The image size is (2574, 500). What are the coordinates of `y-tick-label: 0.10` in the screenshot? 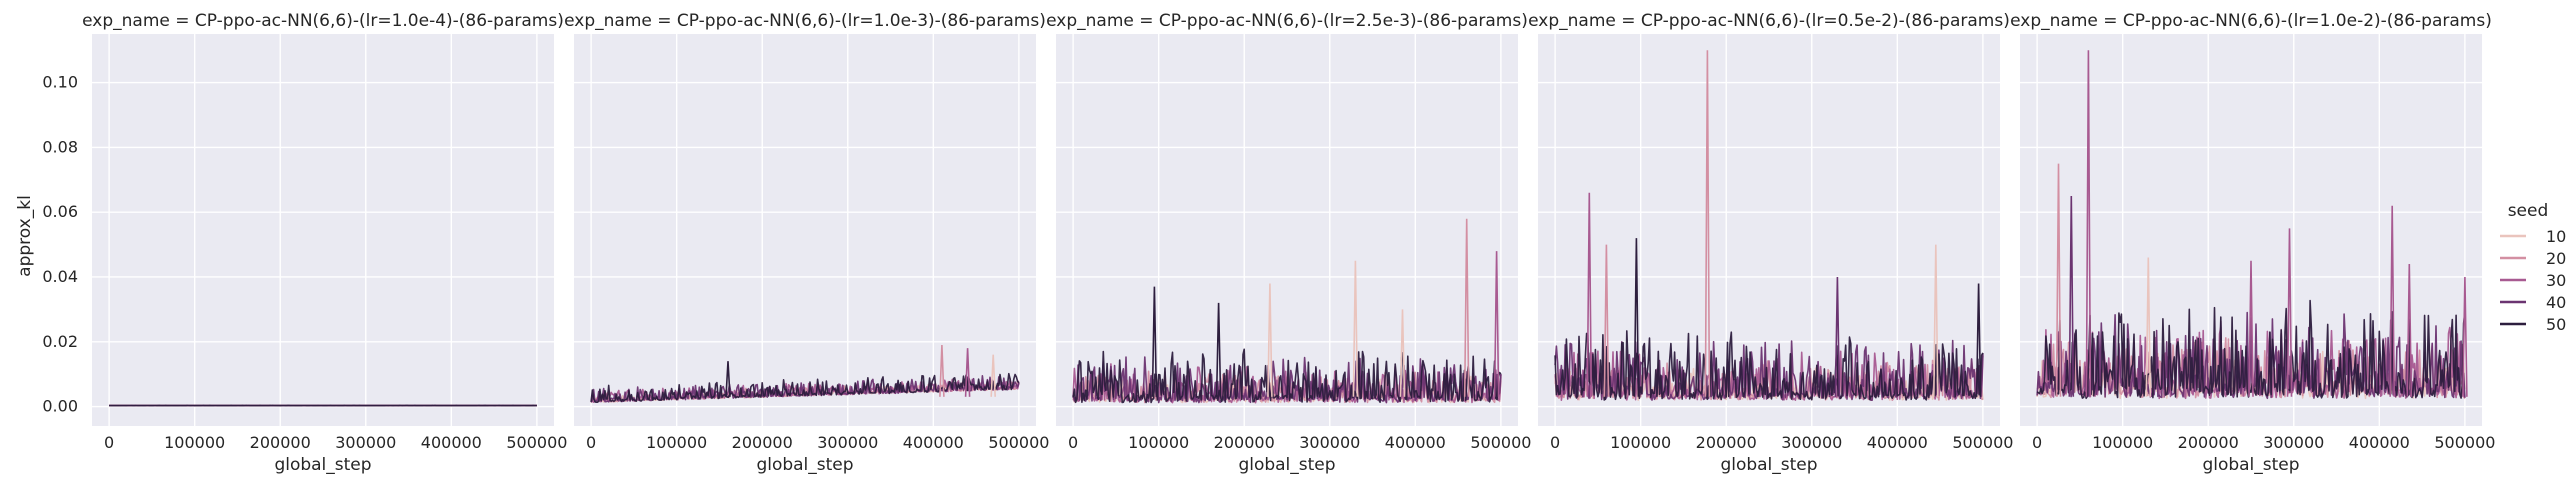 It's located at (60, 82).